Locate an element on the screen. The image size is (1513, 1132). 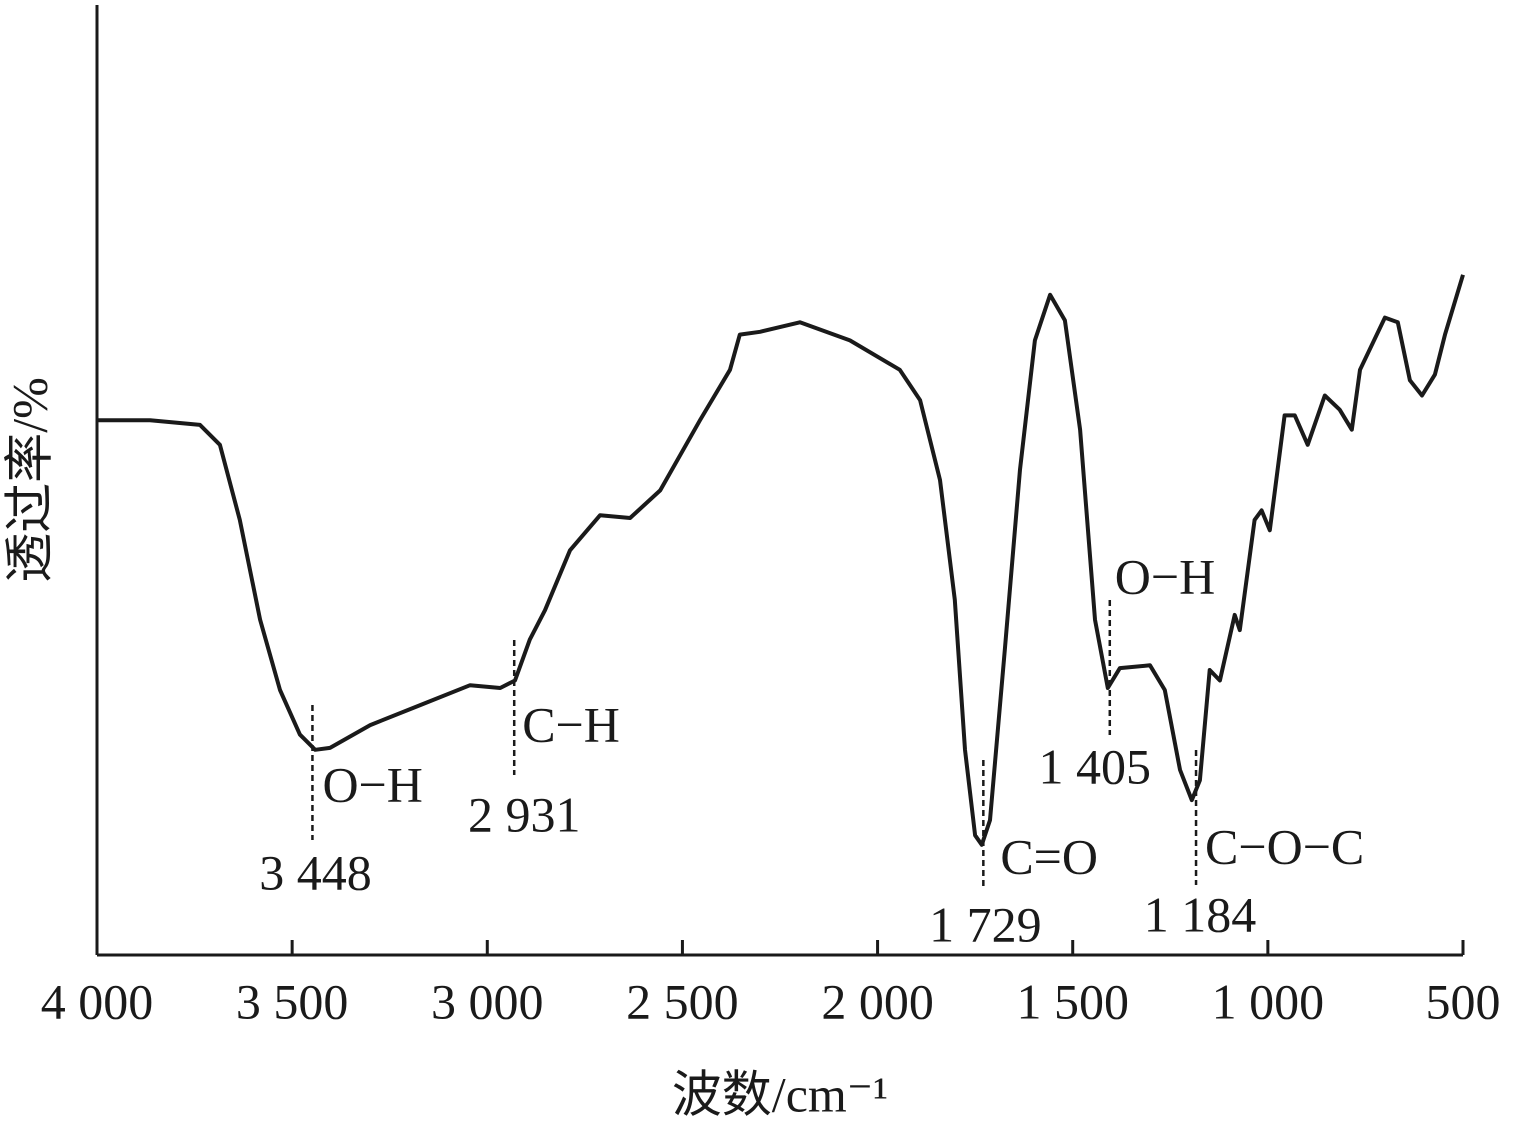
peak-value-label: 1 184 is located at coordinates (1200, 914).